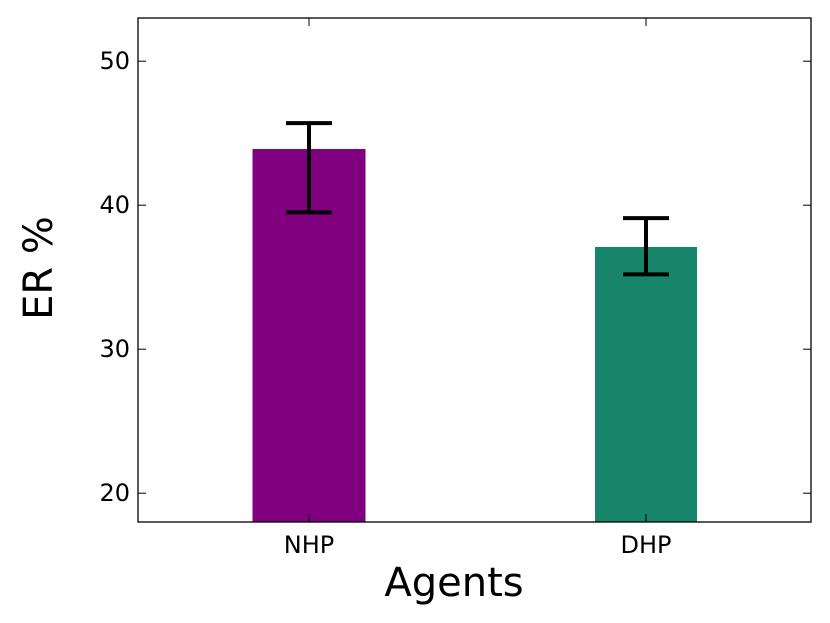 This screenshot has height=623, width=830. I want to click on y-tick-label-50: 50, so click(114, 61).